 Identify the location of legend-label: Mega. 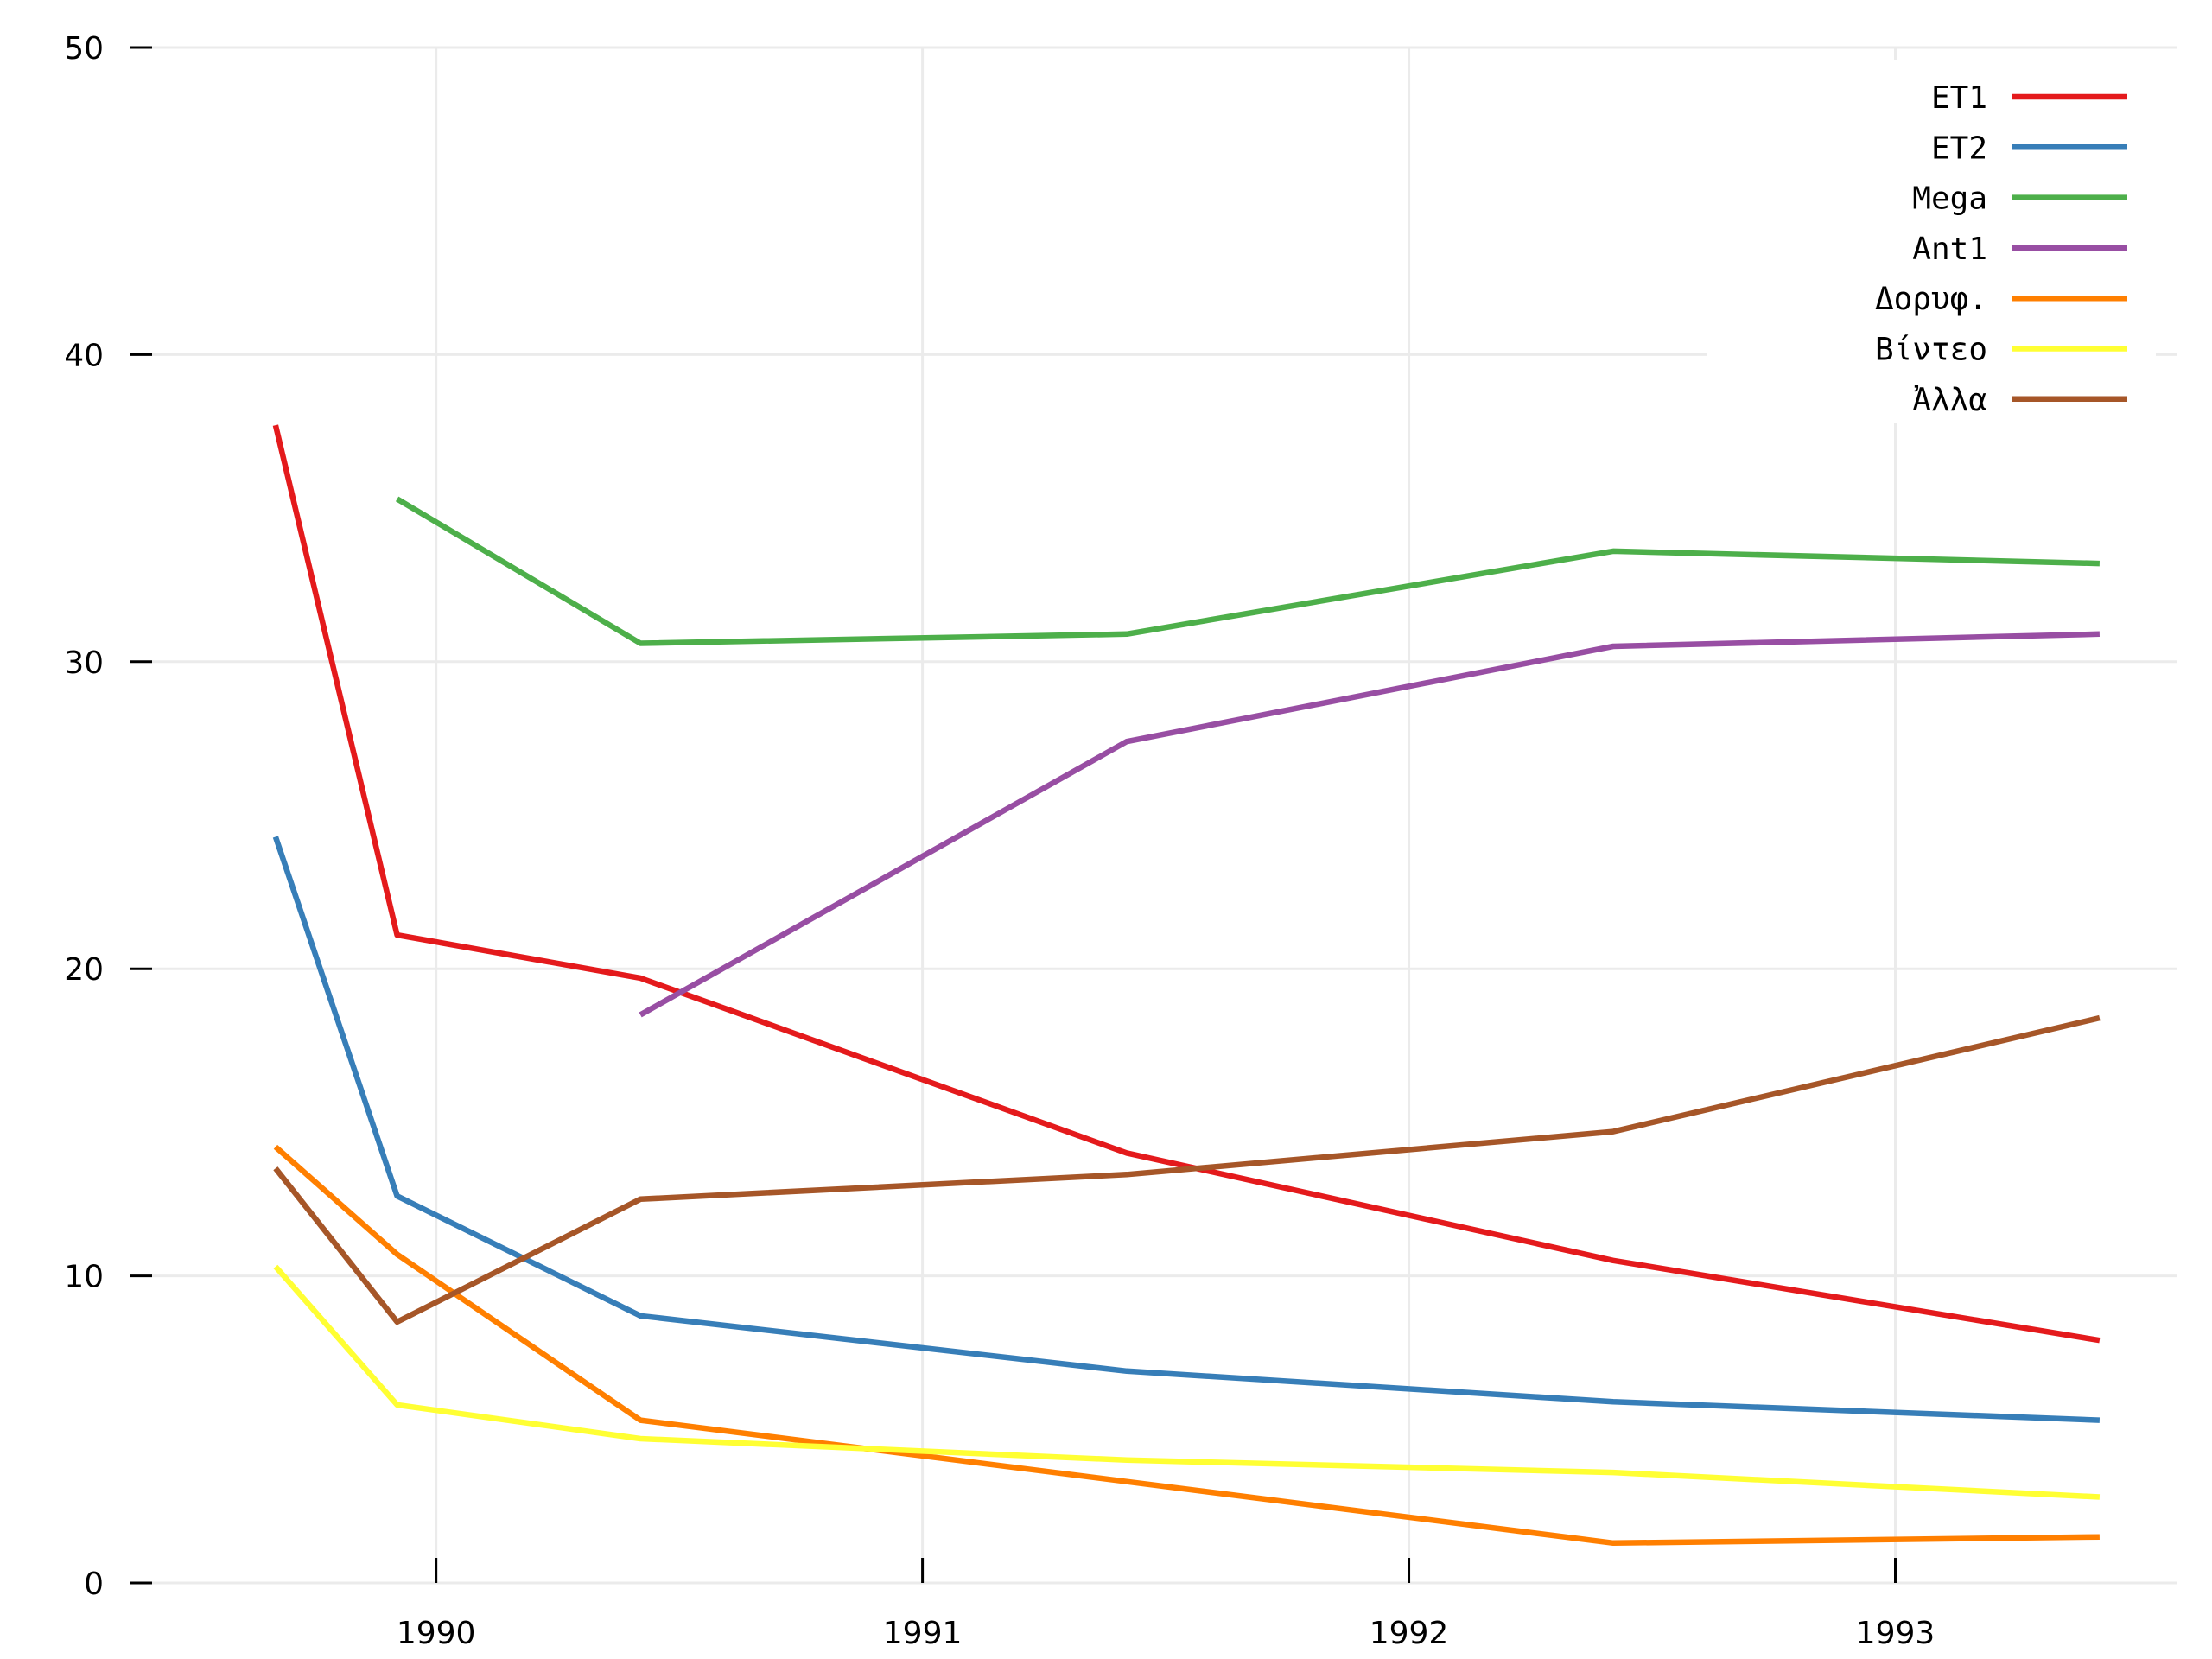
(1949, 199).